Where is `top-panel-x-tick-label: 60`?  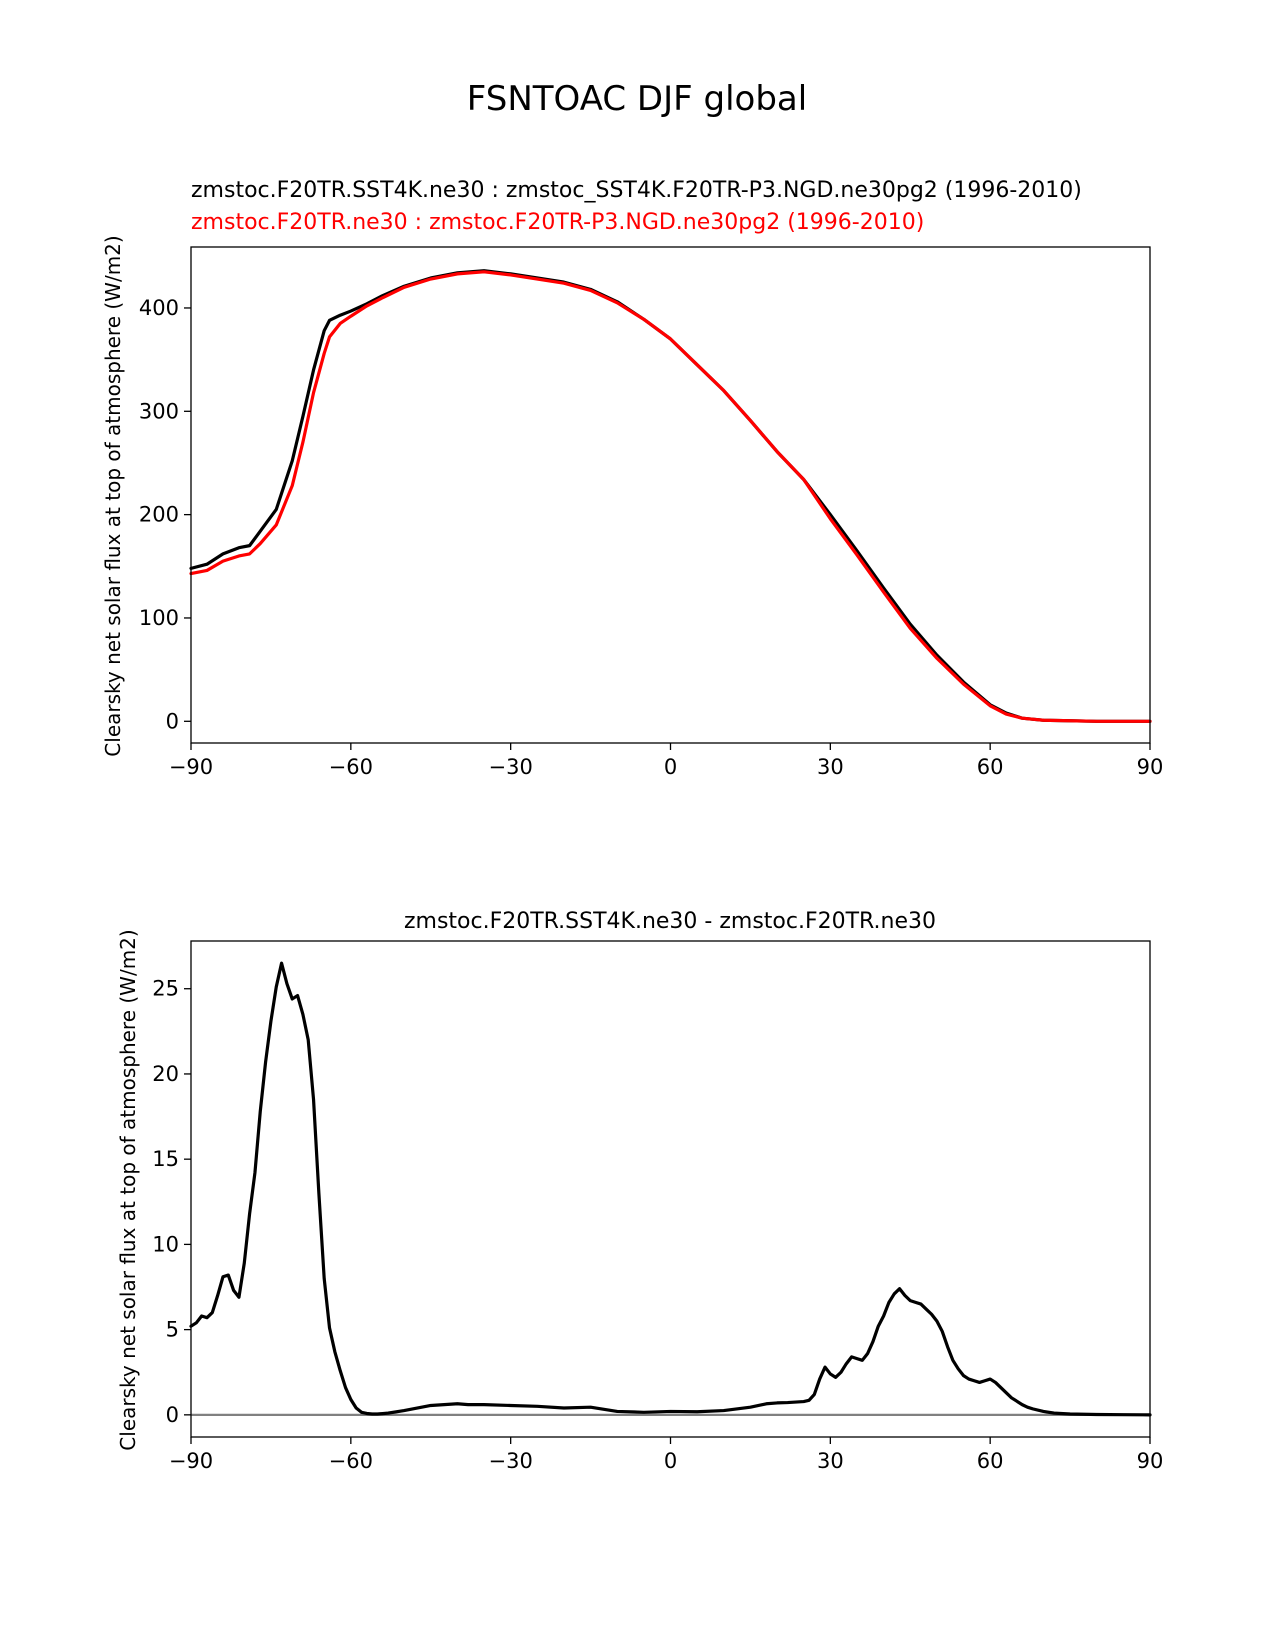 top-panel-x-tick-label: 60 is located at coordinates (990, 767).